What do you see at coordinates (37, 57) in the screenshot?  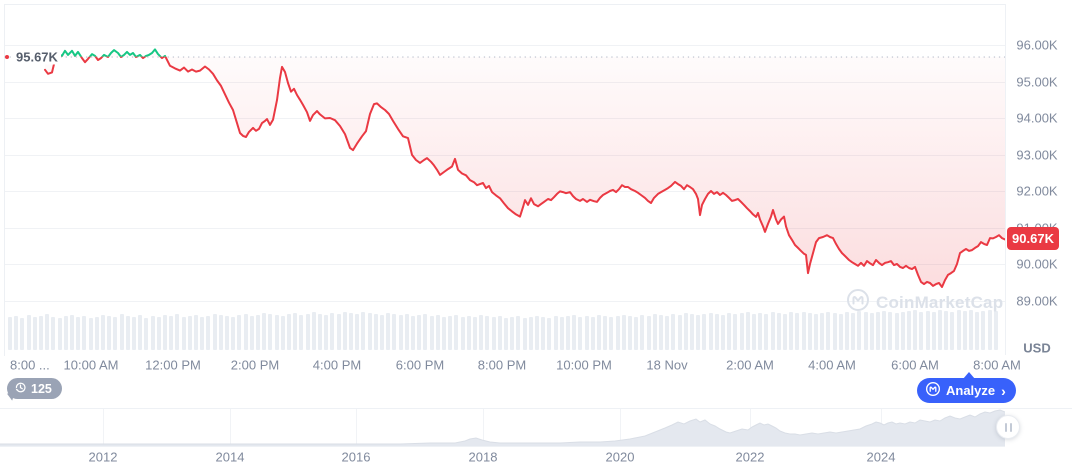 I see `open-price-label: 95.67K` at bounding box center [37, 57].